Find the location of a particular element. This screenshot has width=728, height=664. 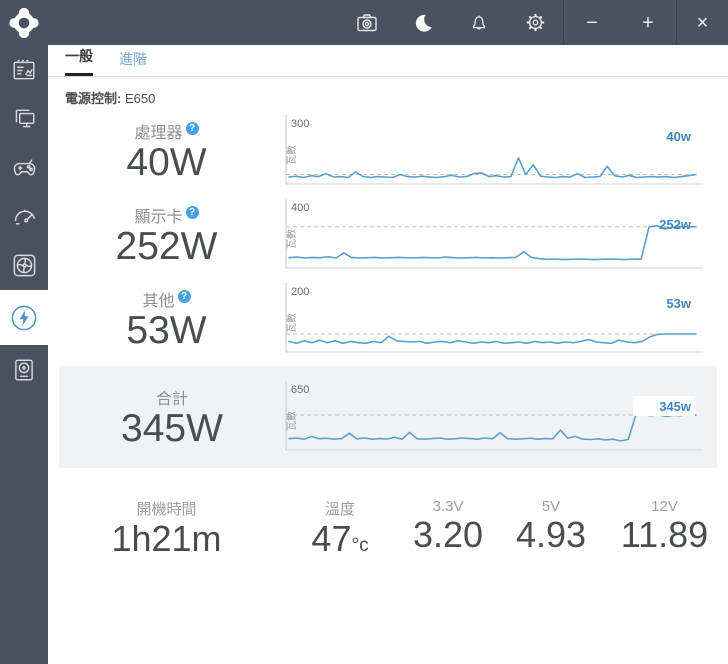

svg-text: 345w is located at coordinates (675, 406).